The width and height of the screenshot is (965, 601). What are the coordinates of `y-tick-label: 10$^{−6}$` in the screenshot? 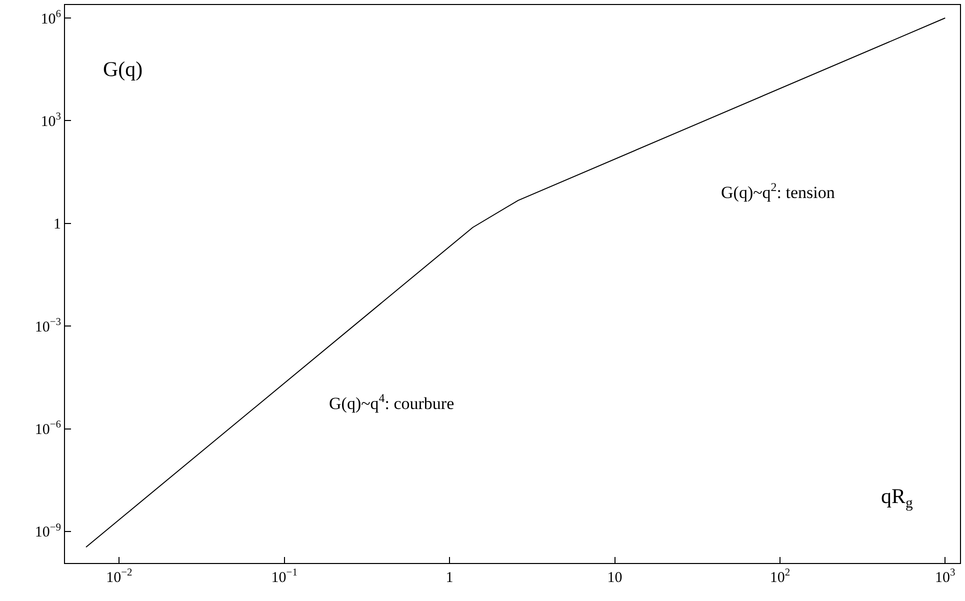 It's located at (47, 429).